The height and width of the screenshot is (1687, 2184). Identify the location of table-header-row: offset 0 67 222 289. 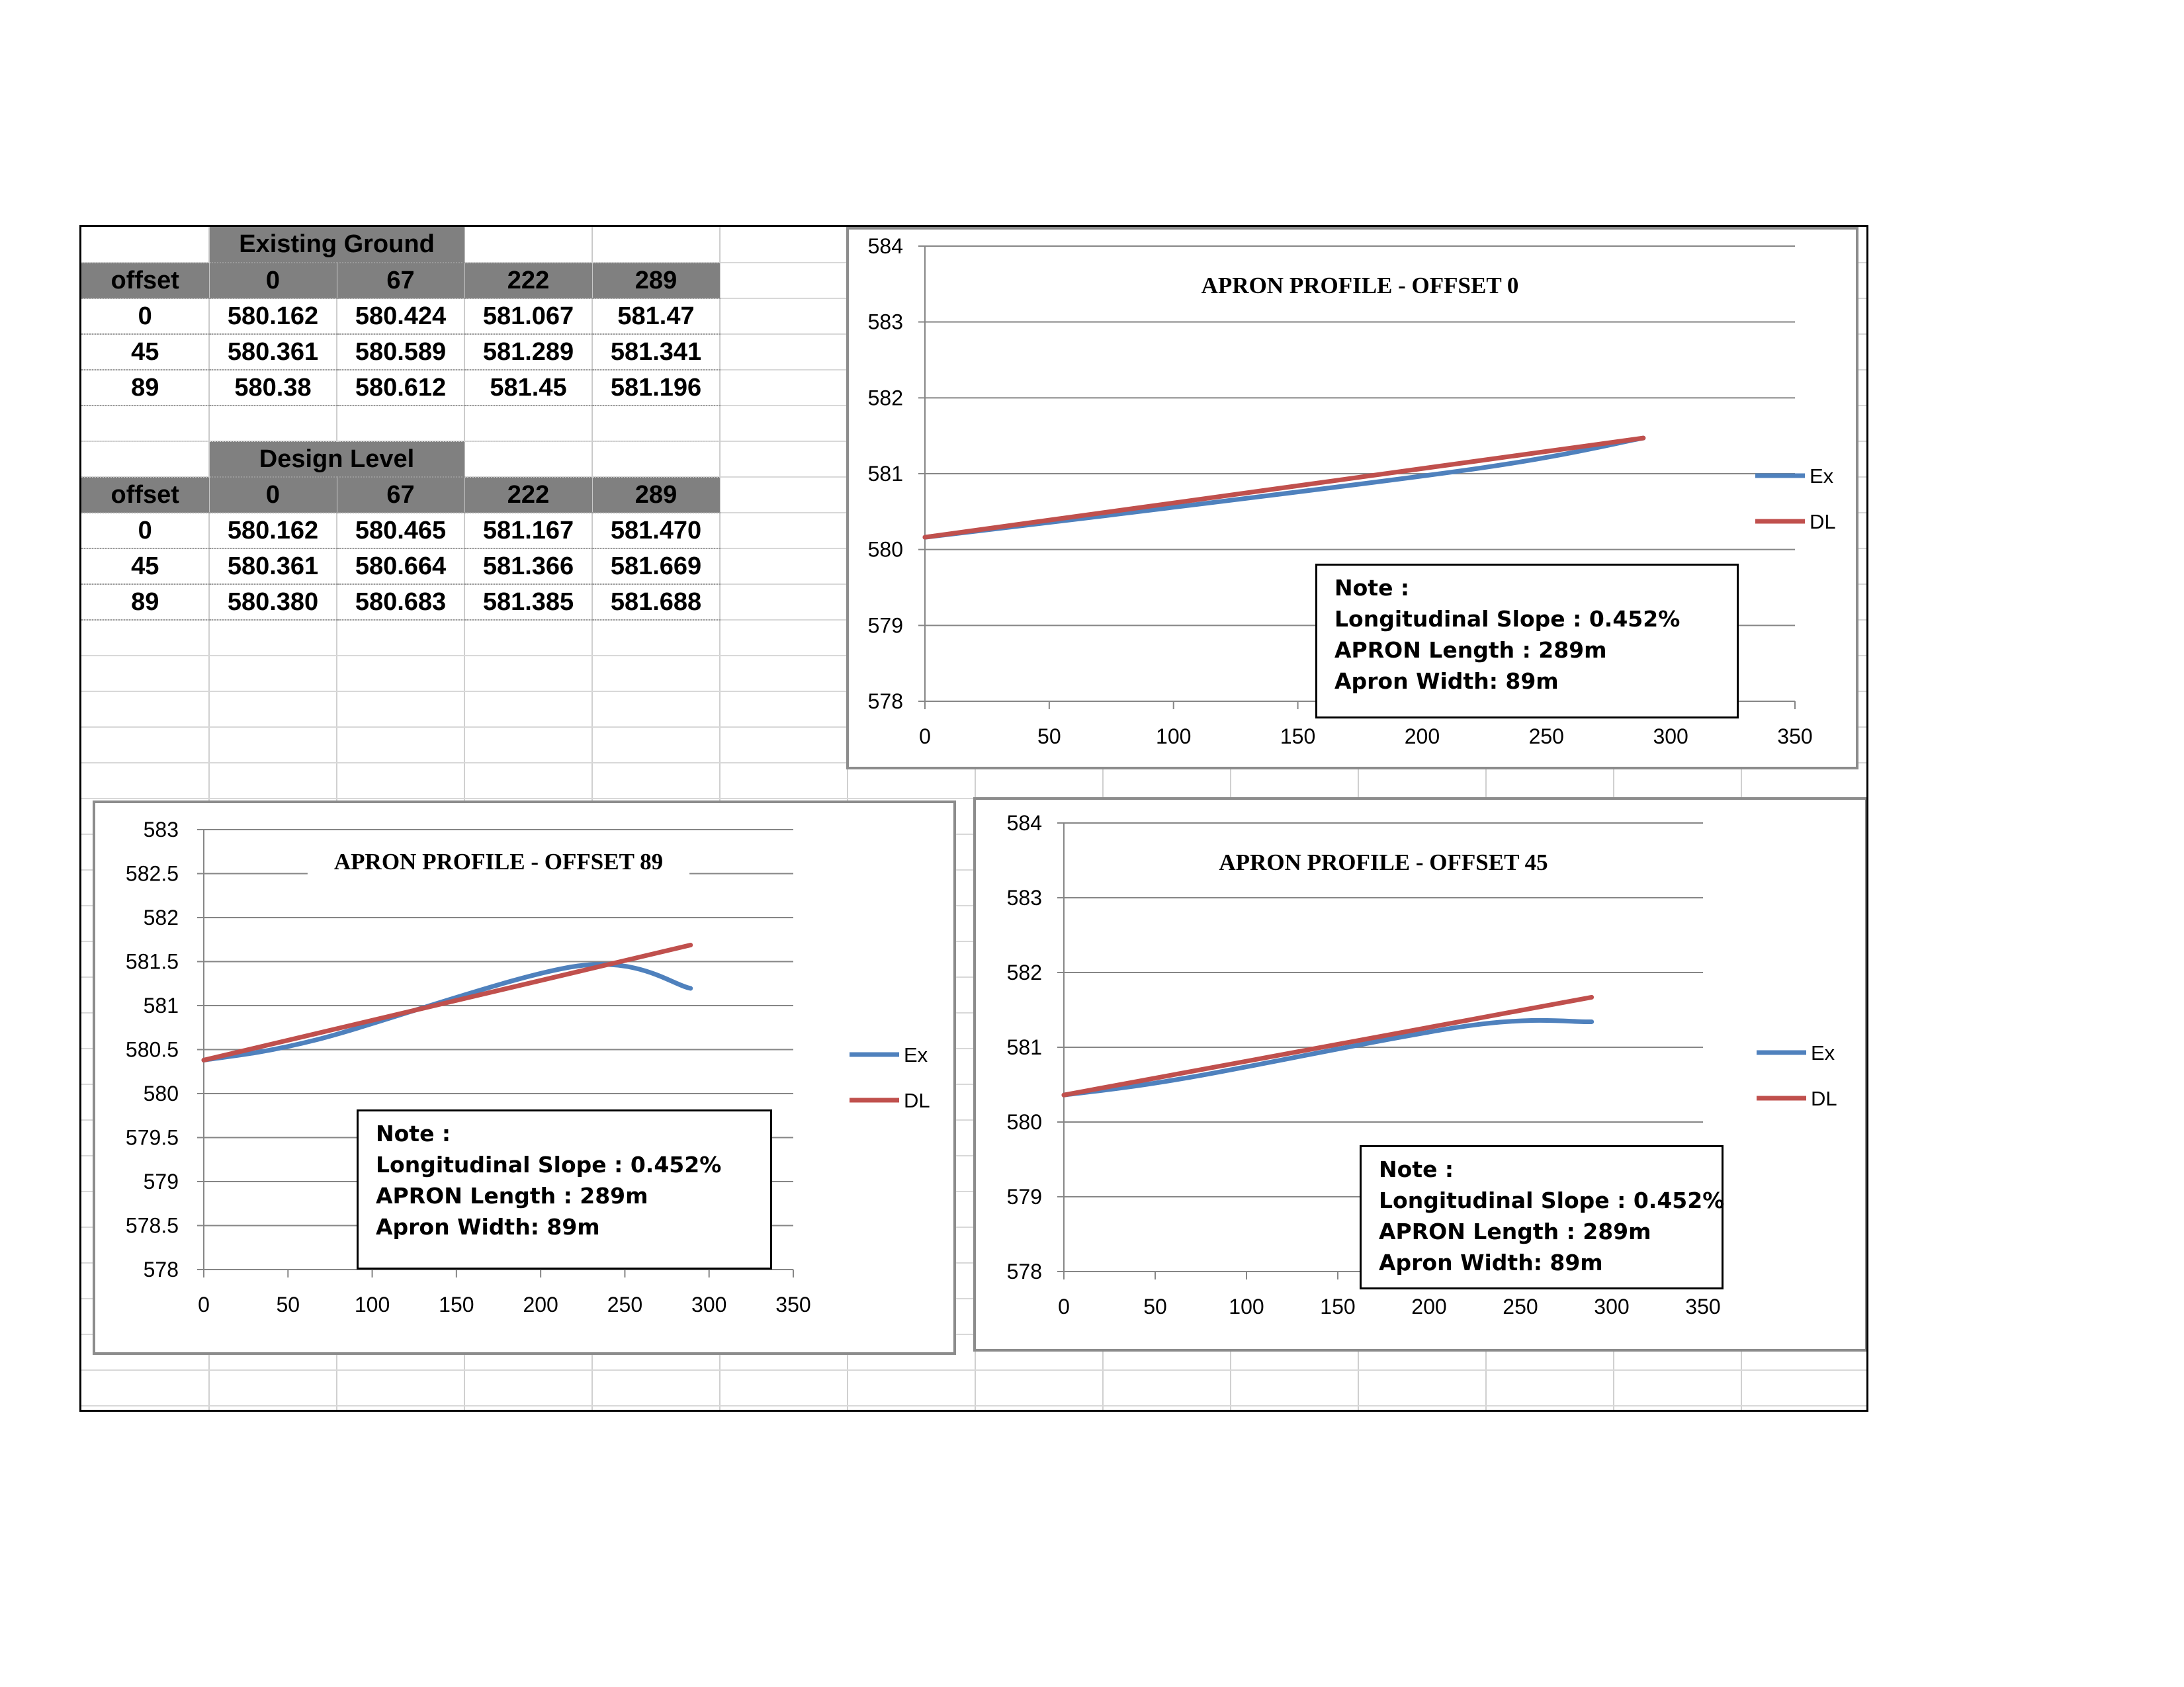
(401, 281).